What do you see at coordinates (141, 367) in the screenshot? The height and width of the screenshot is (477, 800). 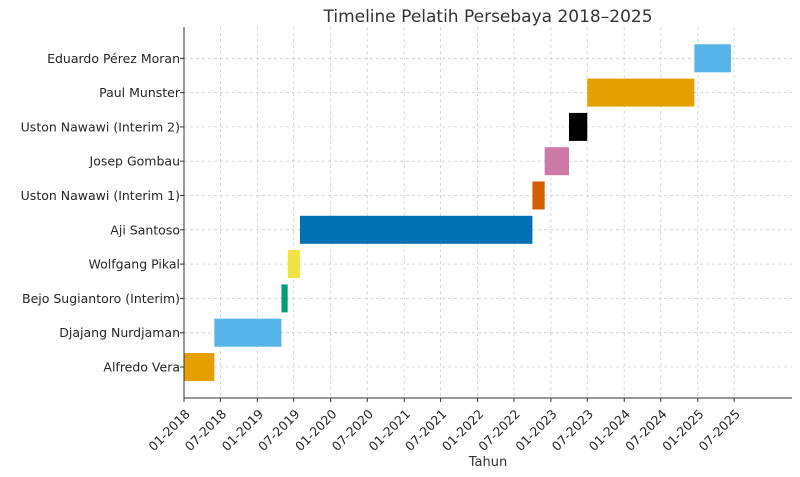 I see `y-tick-label: Alfredo Vera` at bounding box center [141, 367].